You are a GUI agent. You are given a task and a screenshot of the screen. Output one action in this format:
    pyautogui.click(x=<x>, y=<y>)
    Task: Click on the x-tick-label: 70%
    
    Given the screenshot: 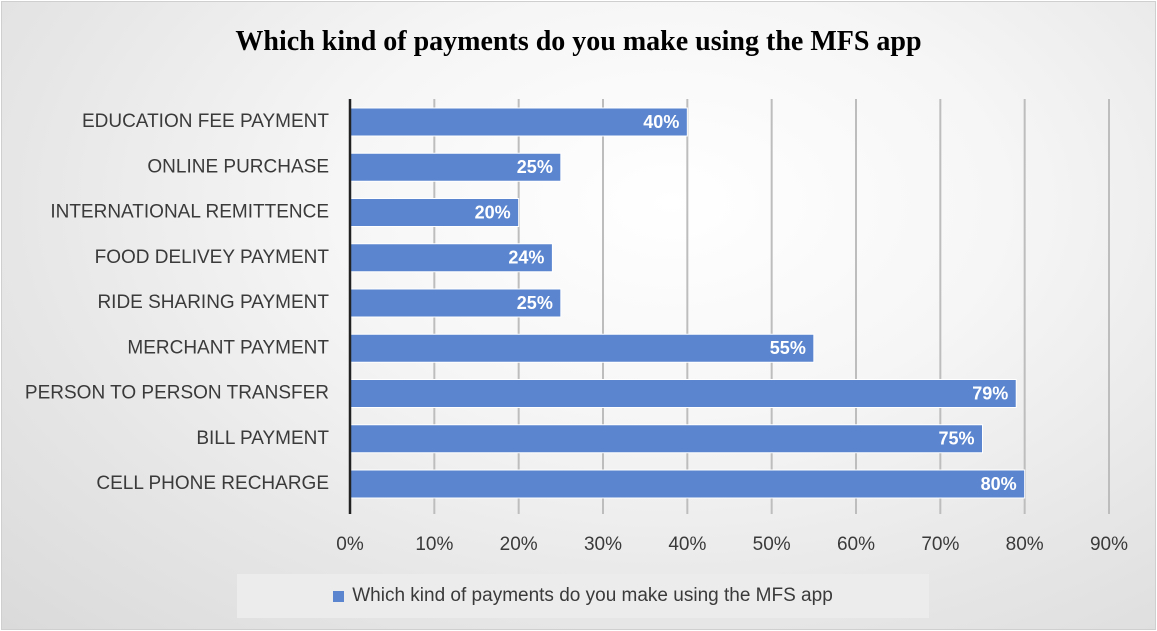 What is the action you would take?
    pyautogui.click(x=940, y=544)
    